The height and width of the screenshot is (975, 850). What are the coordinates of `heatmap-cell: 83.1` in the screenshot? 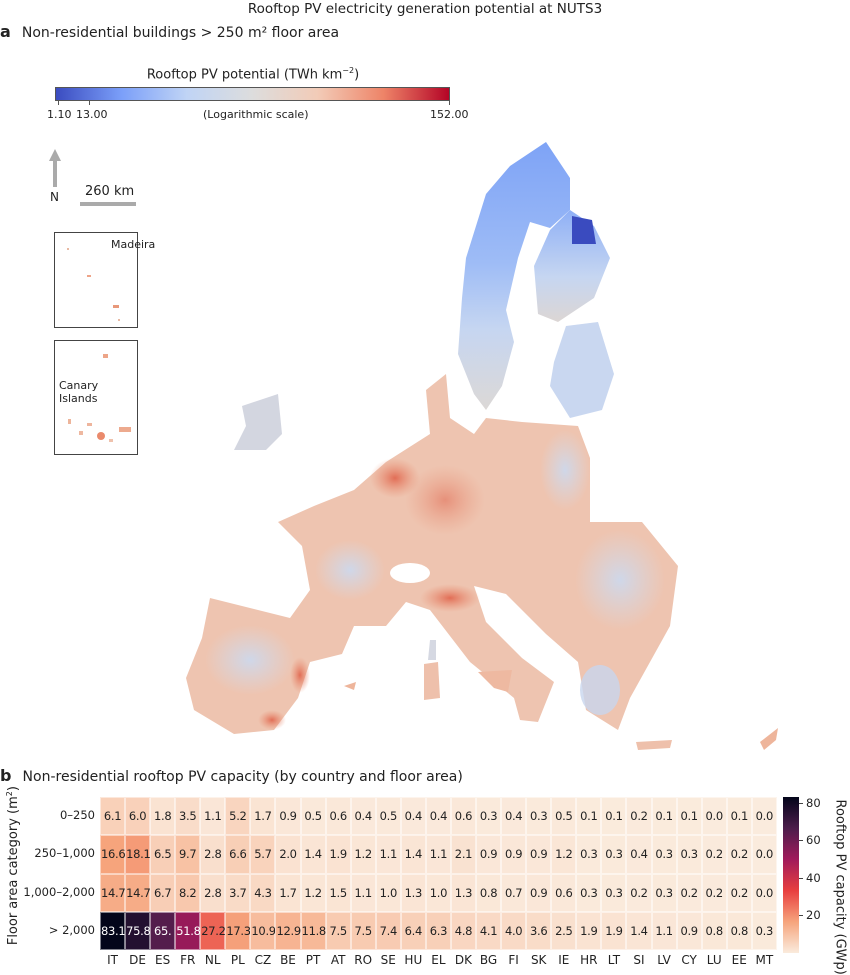 It's located at (113, 930).